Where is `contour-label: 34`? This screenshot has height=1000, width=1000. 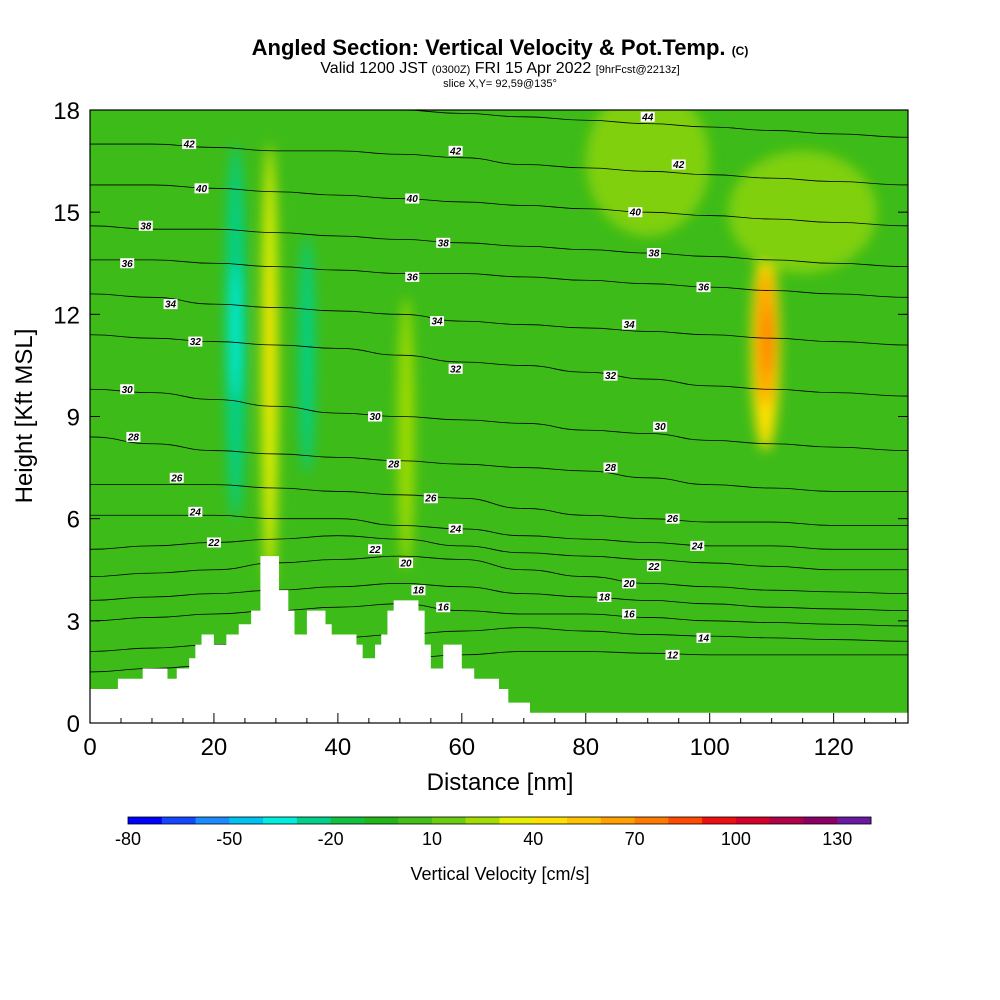
contour-label: 34 is located at coordinates (170, 305).